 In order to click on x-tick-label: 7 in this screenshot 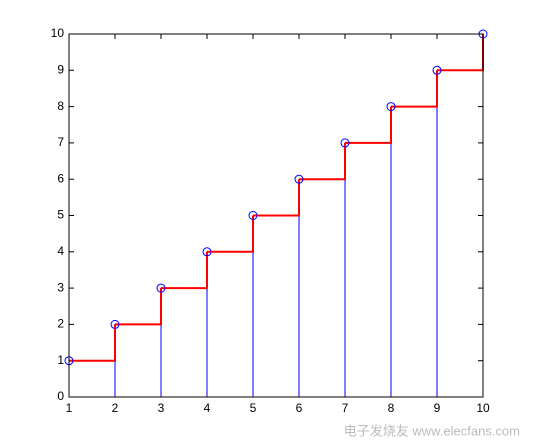, I will do `click(345, 408)`.